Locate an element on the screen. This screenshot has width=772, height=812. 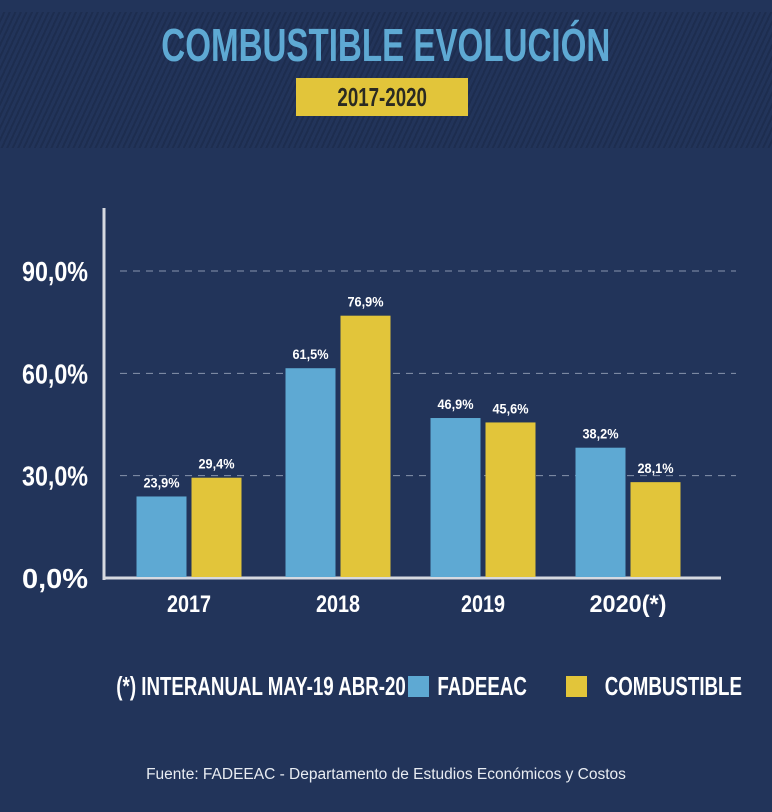
period-text: 2017-2020 is located at coordinates (382, 97).